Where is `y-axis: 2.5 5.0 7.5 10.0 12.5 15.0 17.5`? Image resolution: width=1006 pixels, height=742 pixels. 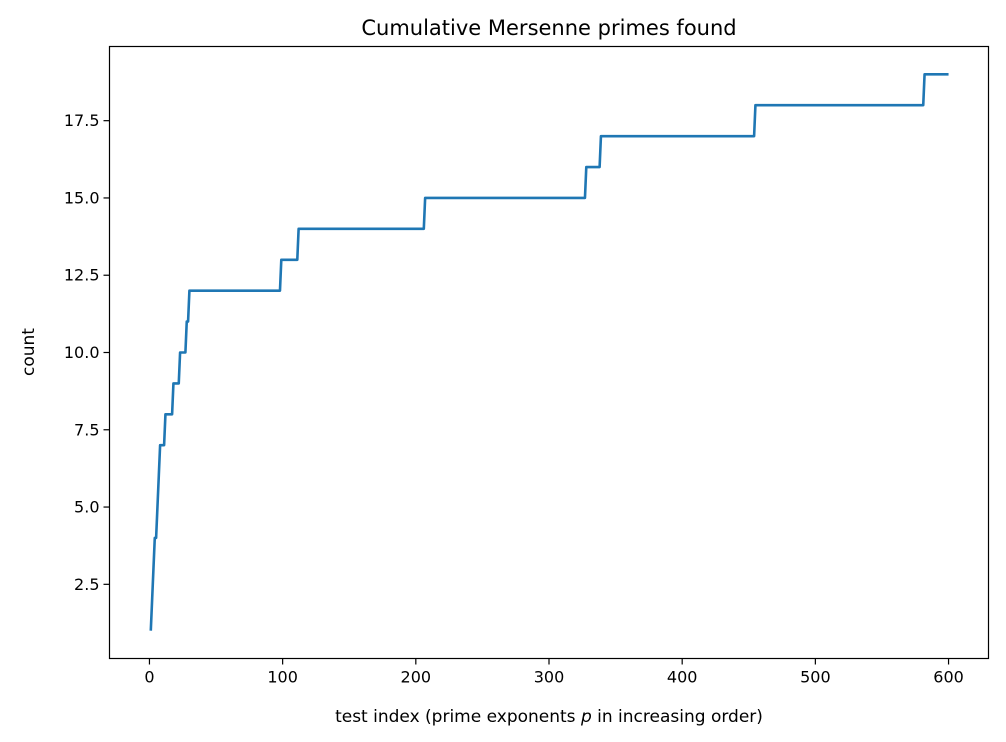
y-axis: 2.5 5.0 7.5 10.0 12.5 15.0 17.5 is located at coordinates (87, 352).